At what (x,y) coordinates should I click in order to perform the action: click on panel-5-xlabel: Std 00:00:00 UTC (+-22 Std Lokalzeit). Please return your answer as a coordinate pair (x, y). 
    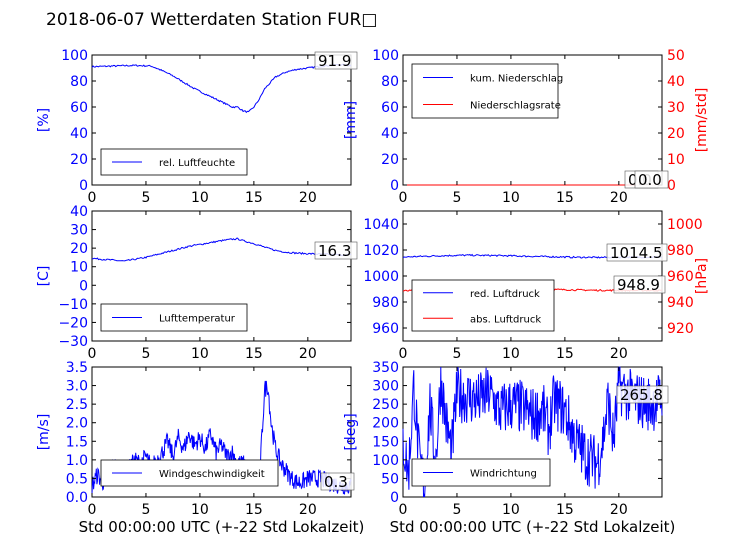
    Looking at the image, I should click on (222, 527).